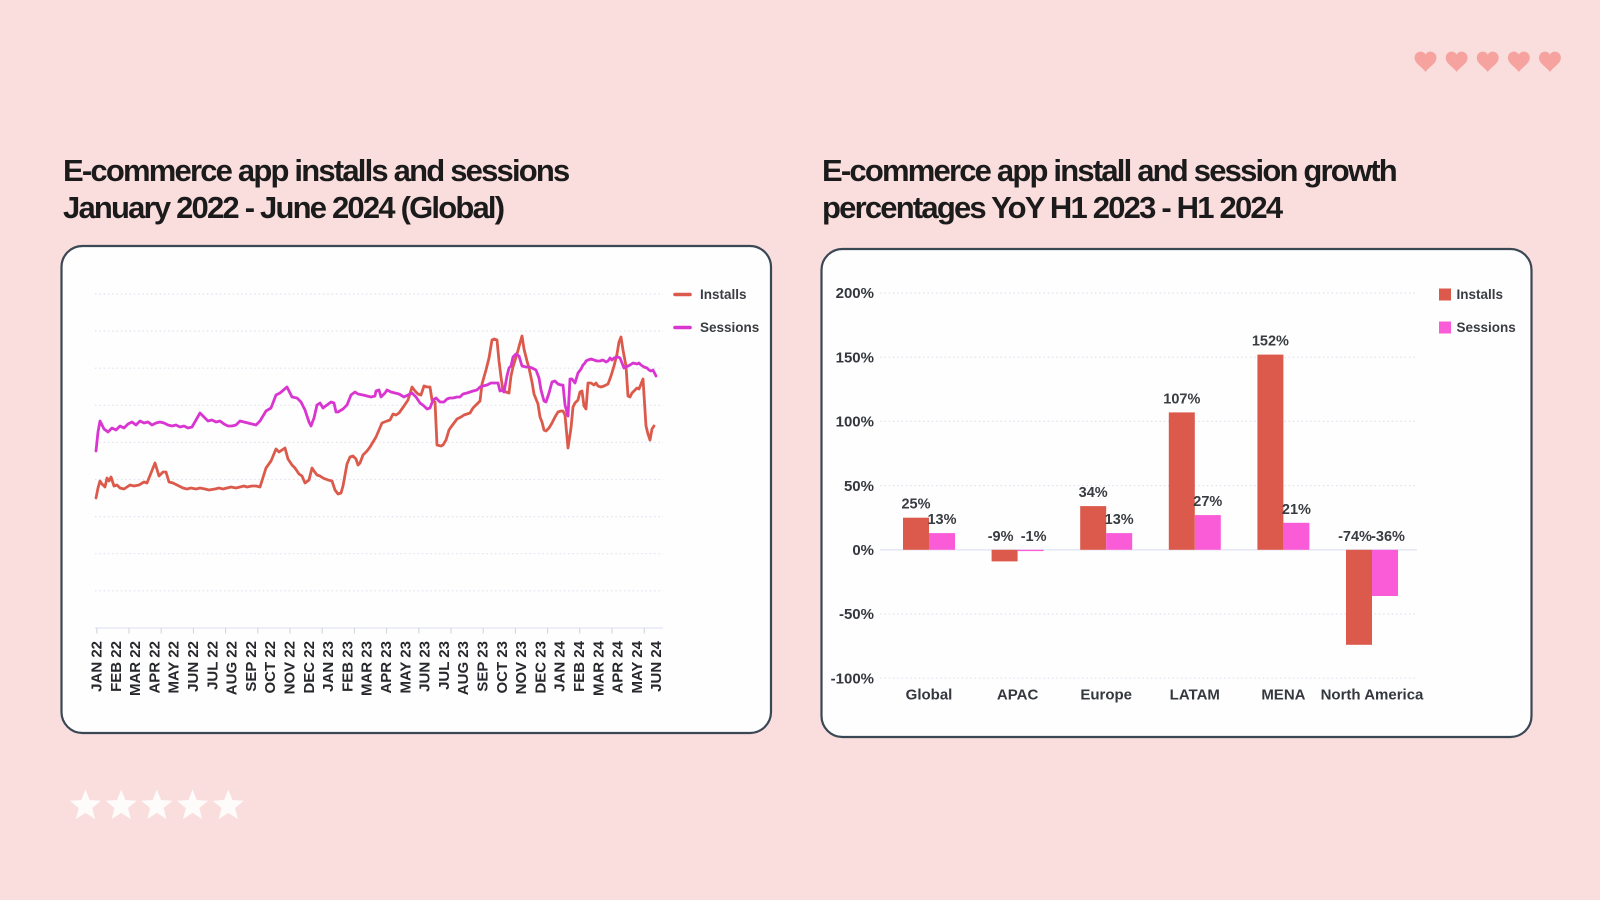  Describe the element at coordinates (855, 293) in the screenshot. I see `svg-text: 200%` at that location.